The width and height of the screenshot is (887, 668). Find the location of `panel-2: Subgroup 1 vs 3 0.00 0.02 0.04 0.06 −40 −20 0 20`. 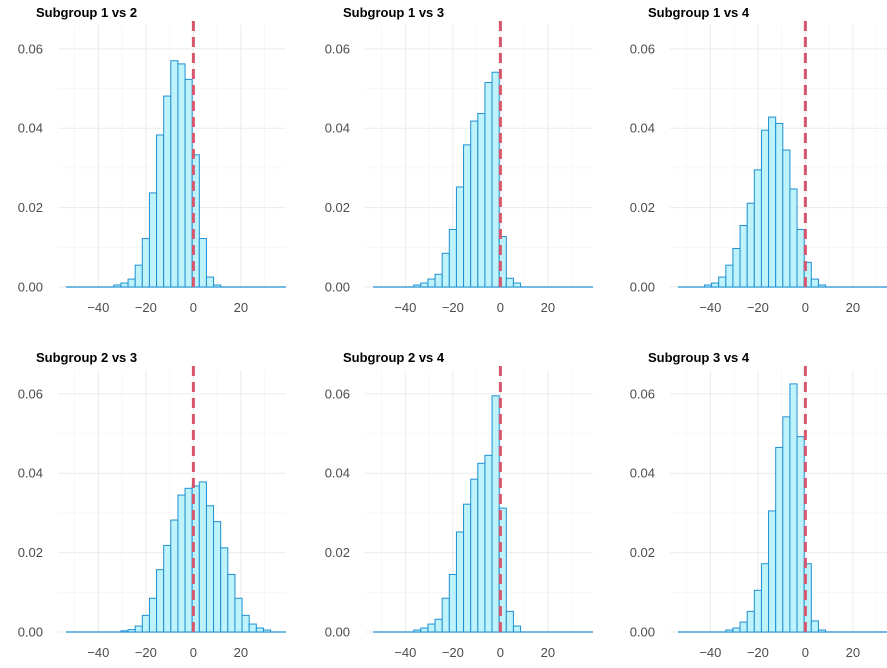

panel-2: Subgroup 1 vs 3 0.00 0.02 0.04 0.06 −40 −20 0 20 is located at coordinates (459, 160).